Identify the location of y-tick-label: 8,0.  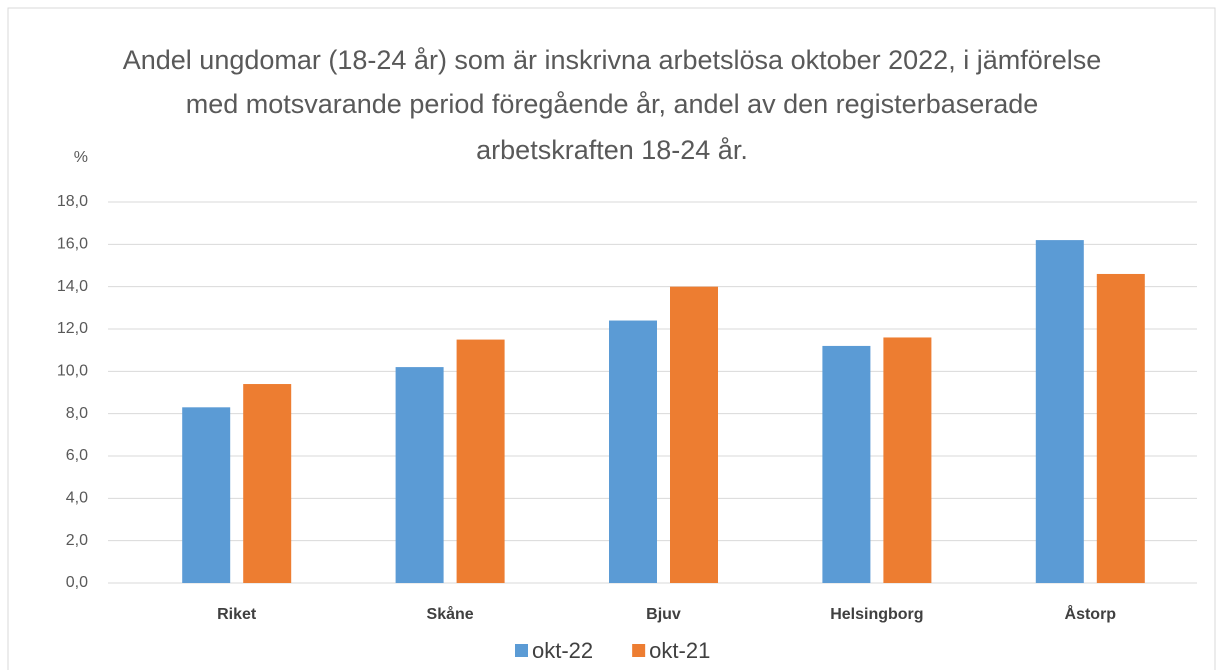
(77, 413).